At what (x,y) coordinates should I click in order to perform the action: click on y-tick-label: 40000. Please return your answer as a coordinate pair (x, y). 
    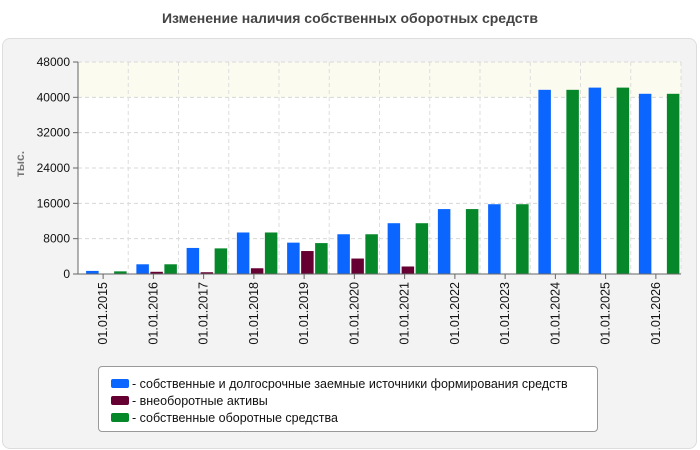
    Looking at the image, I should click on (54, 97).